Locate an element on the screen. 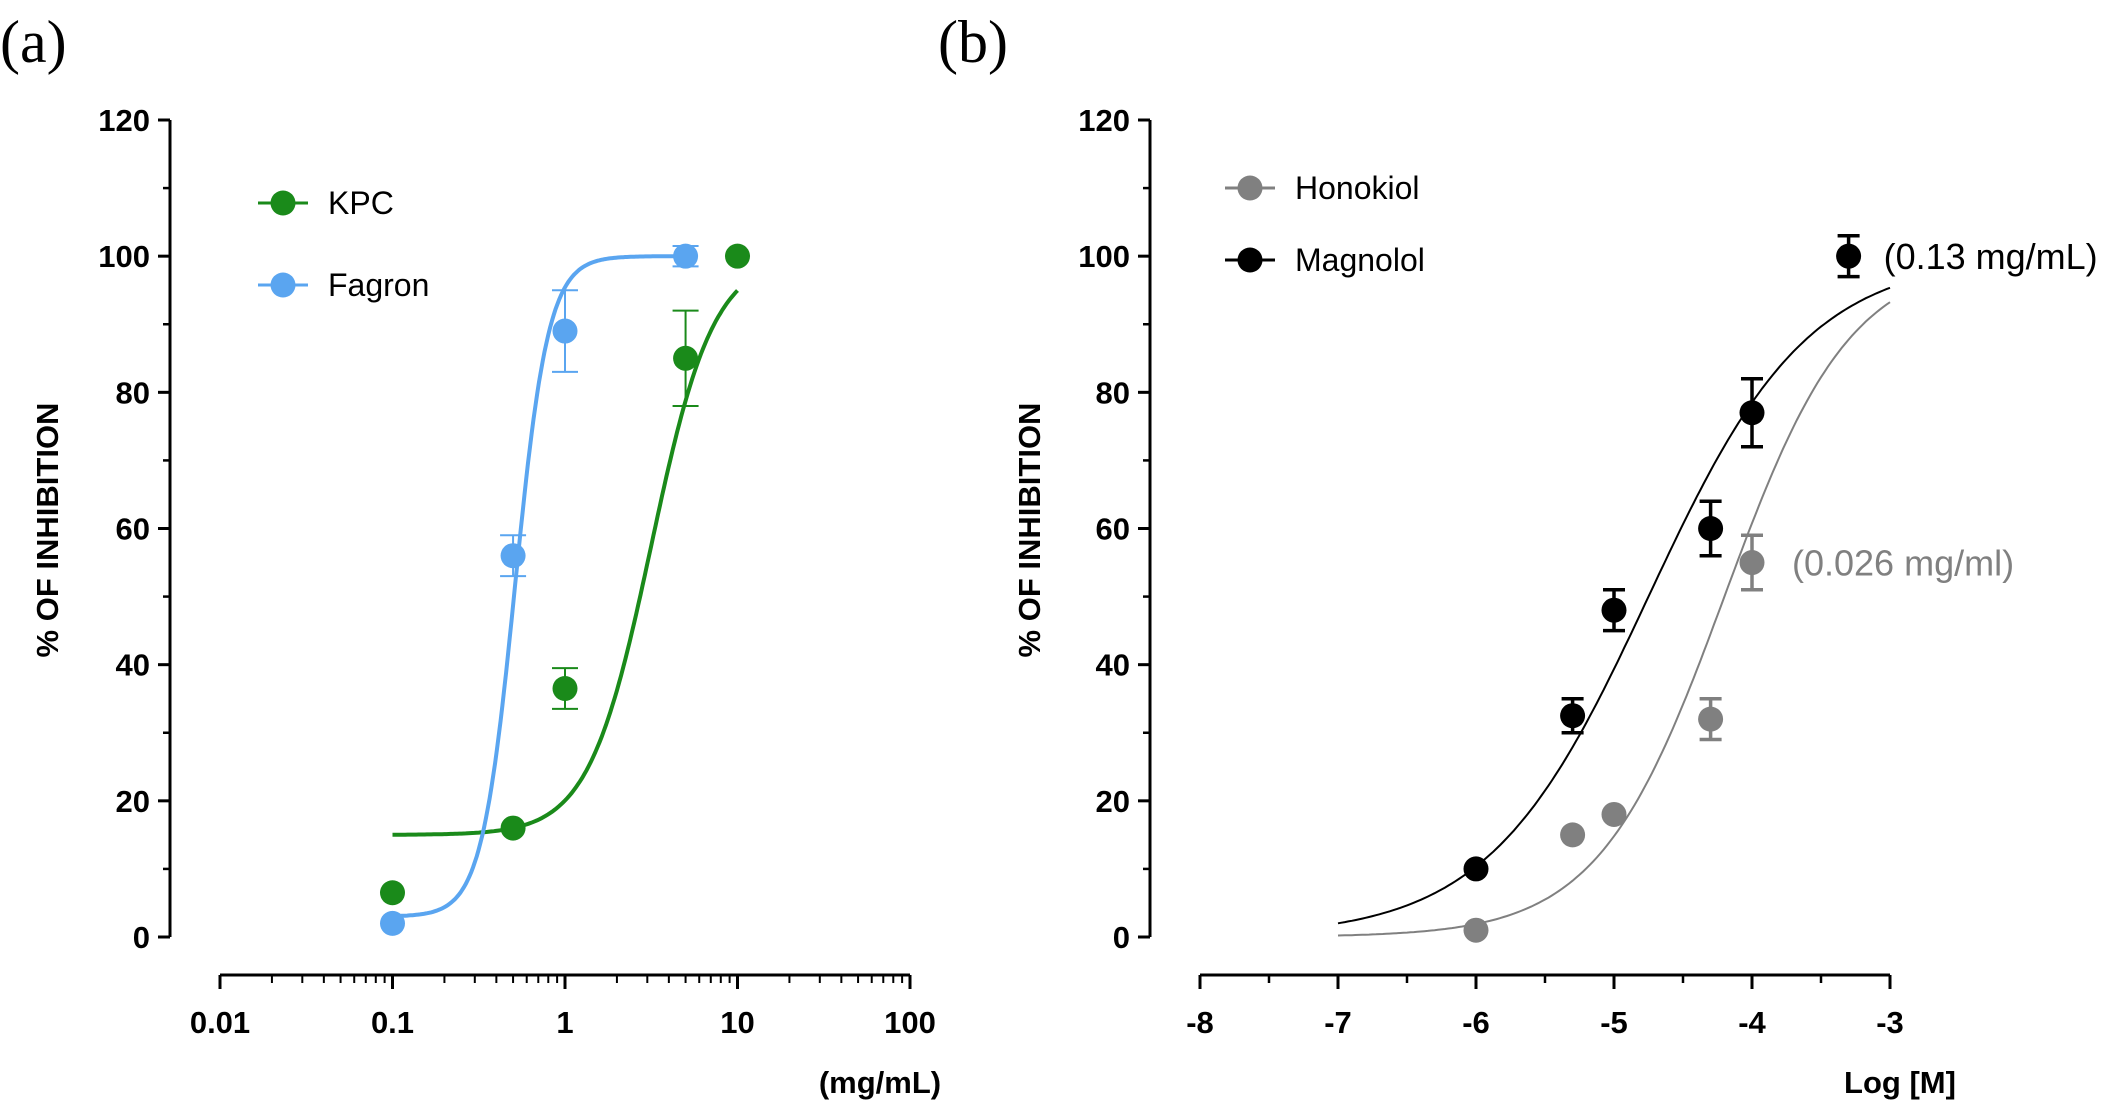 This screenshot has height=1103, width=2128. x-tick-label: -5 is located at coordinates (1614, 1022).